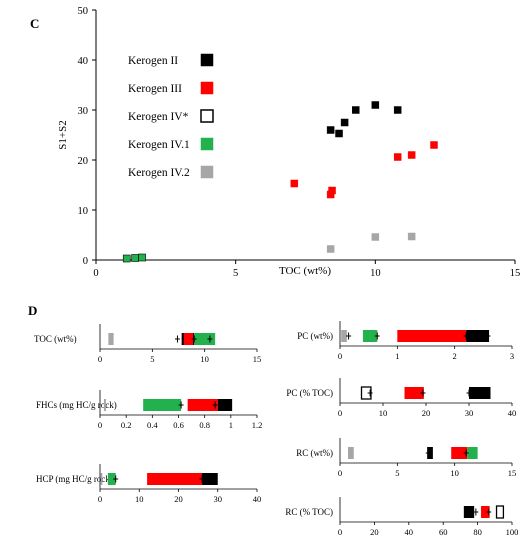 This screenshot has height=550, width=527. Describe the element at coordinates (83, 11) in the screenshot. I see `y-tick-label: 50` at that location.